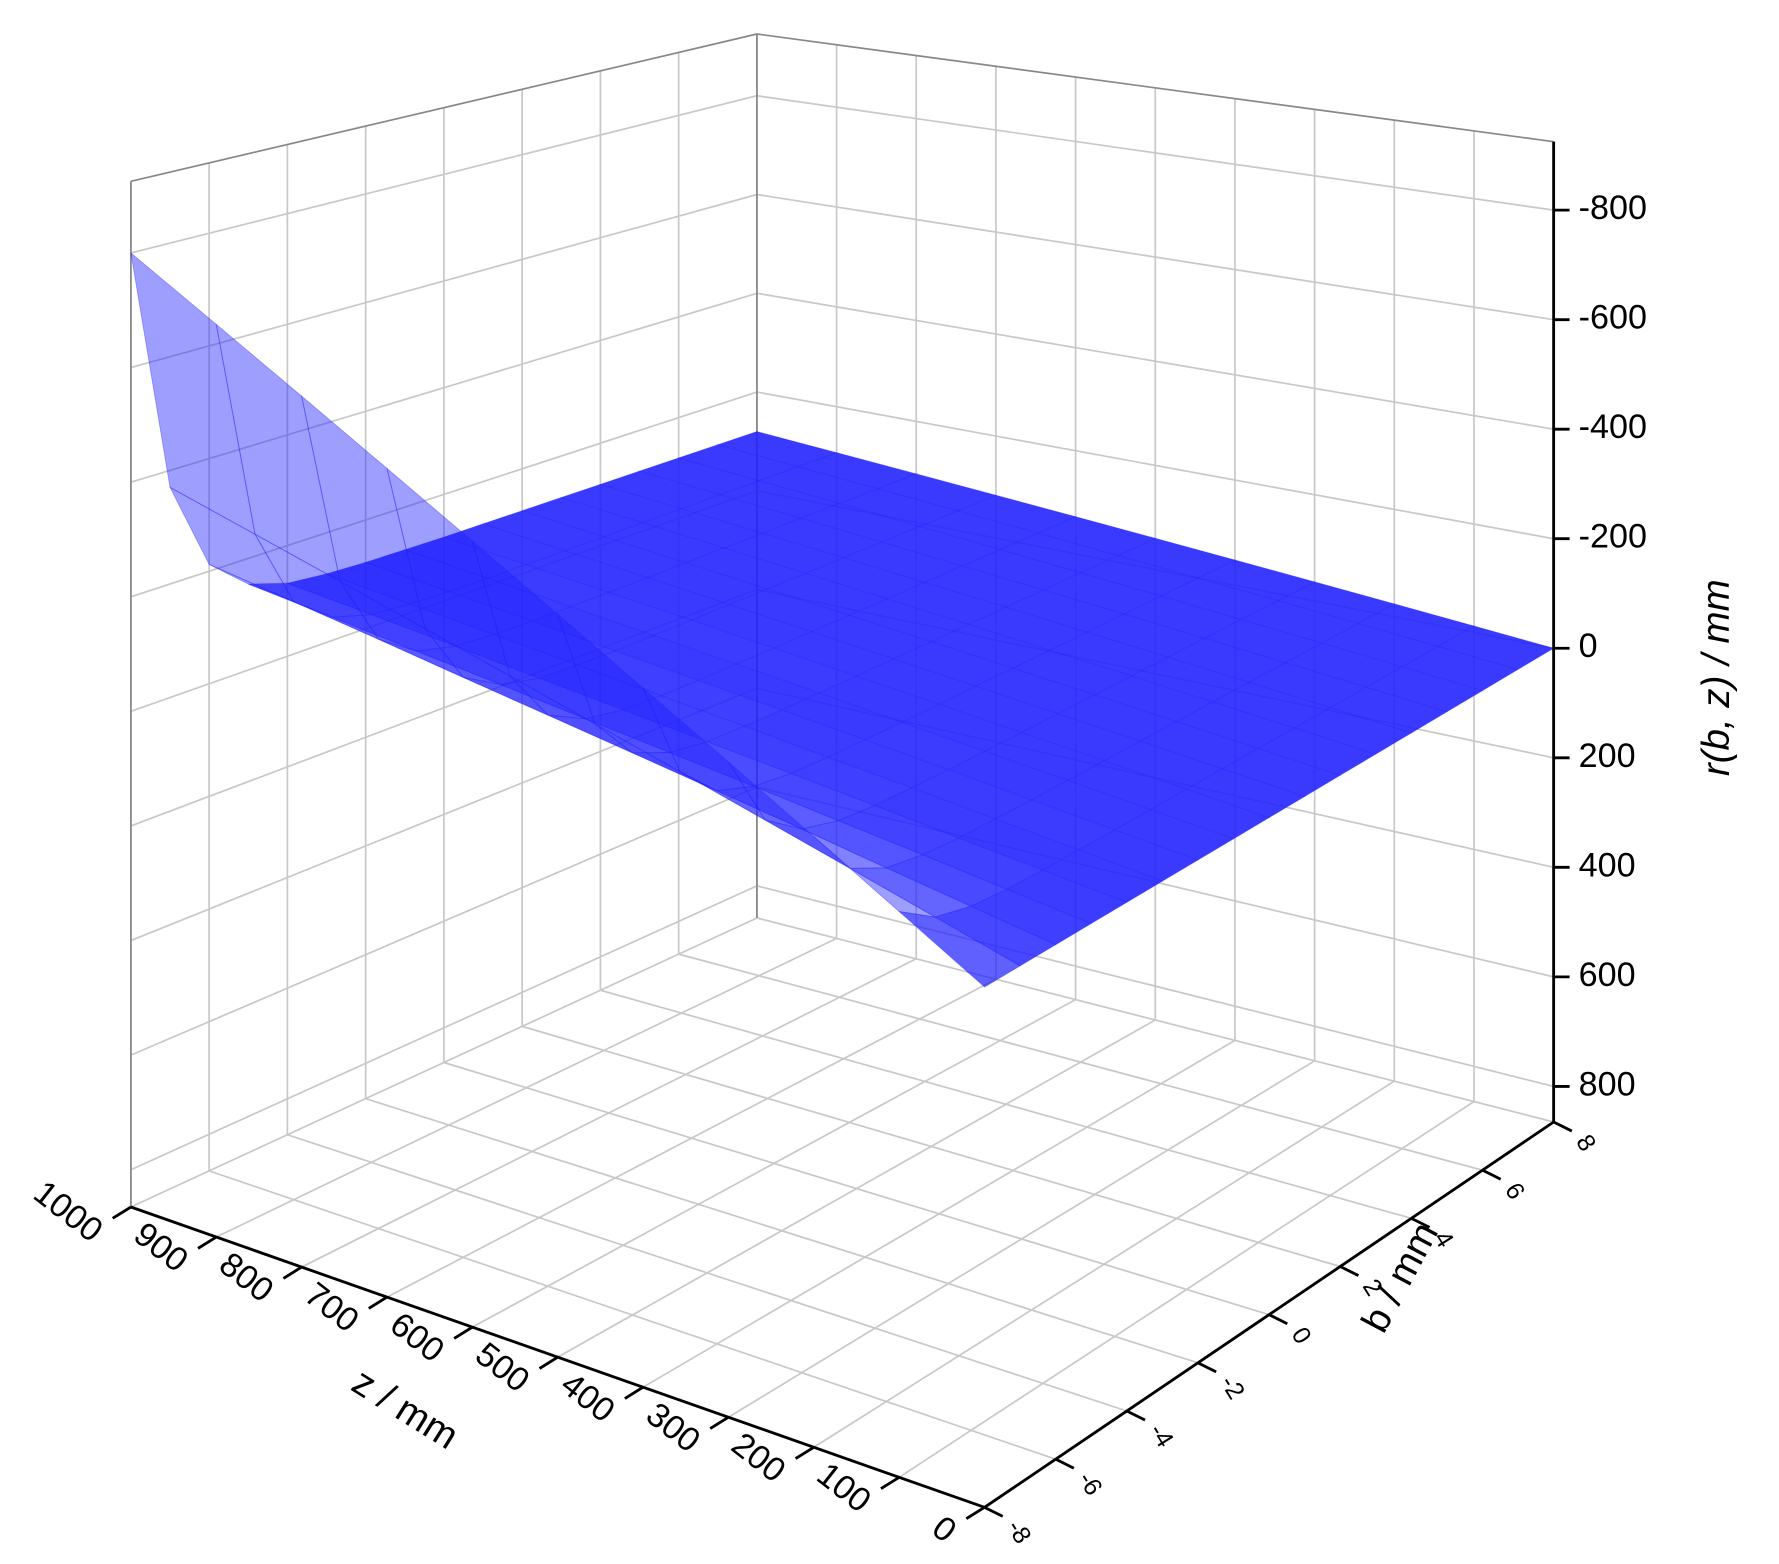 This screenshot has height=1564, width=1779. Describe the element at coordinates (1613, 537) in the screenshot. I see `r-tick-label: -200` at that location.